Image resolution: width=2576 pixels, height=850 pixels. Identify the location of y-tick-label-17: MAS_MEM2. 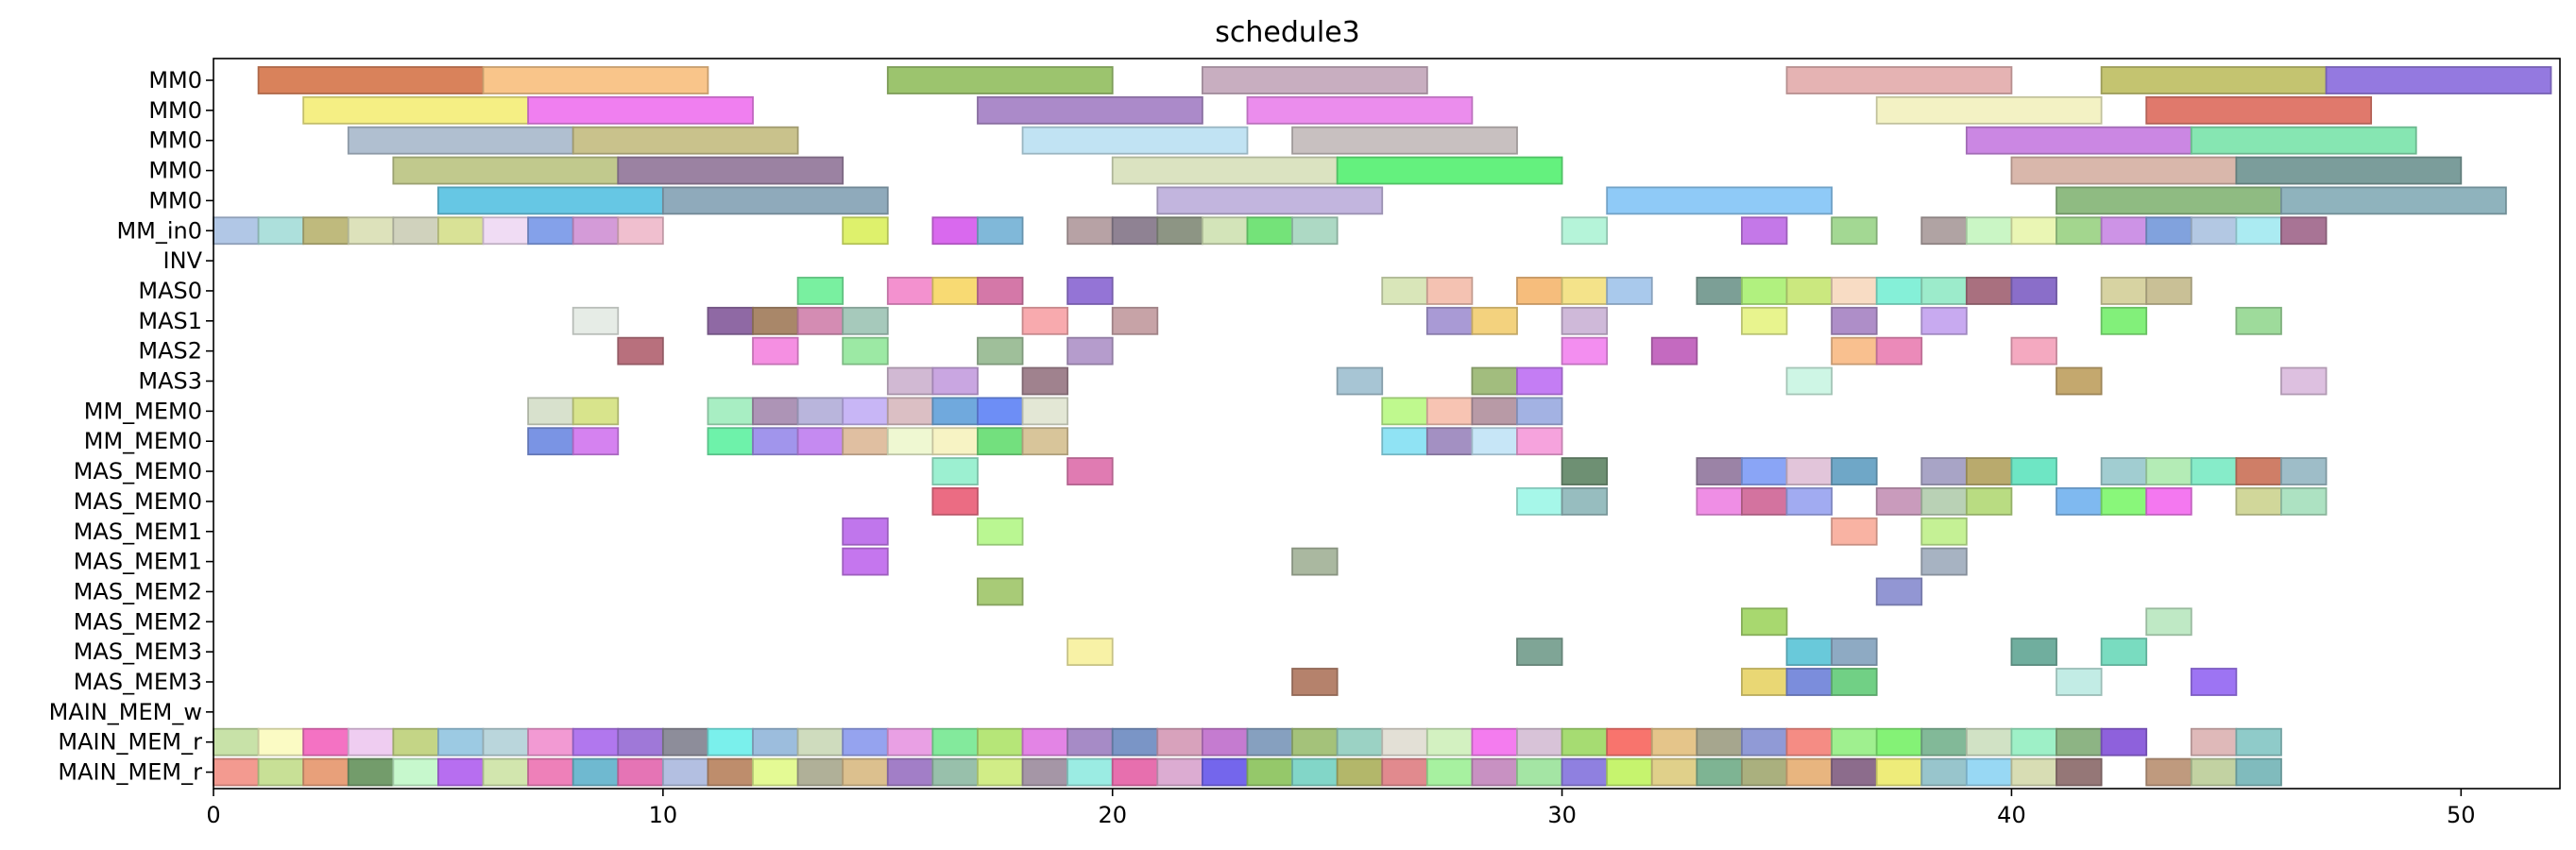
(138, 591).